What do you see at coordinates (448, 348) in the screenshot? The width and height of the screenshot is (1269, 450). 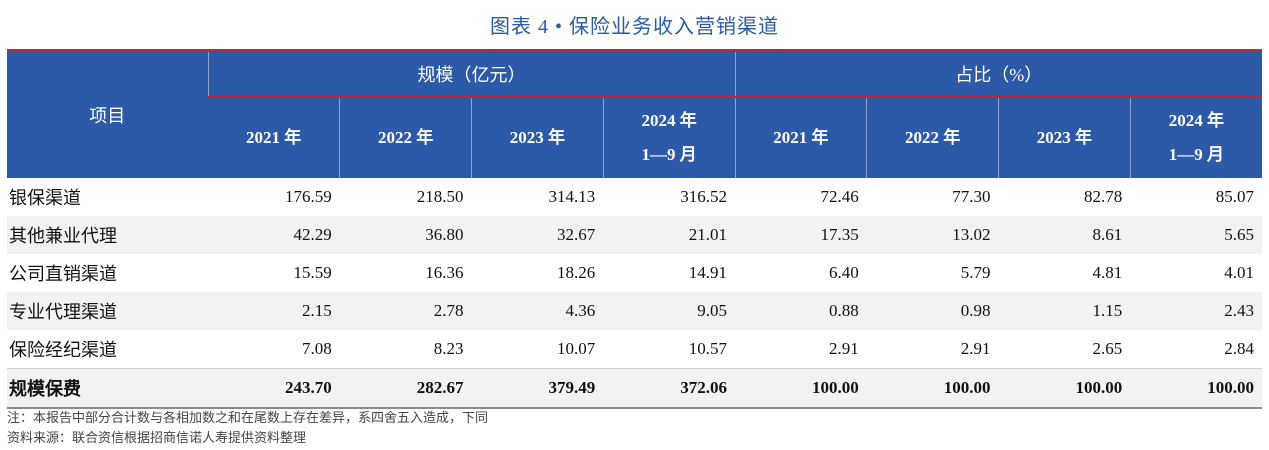 I see `scale-cell: 8.23` at bounding box center [448, 348].